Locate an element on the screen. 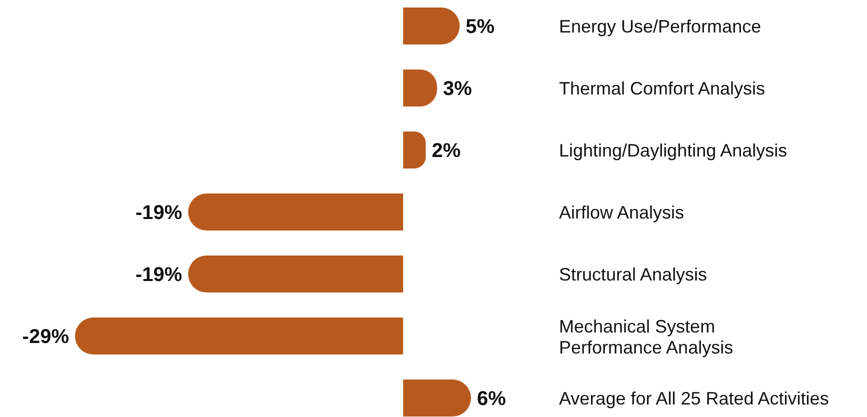  data-label: 5% is located at coordinates (480, 27).